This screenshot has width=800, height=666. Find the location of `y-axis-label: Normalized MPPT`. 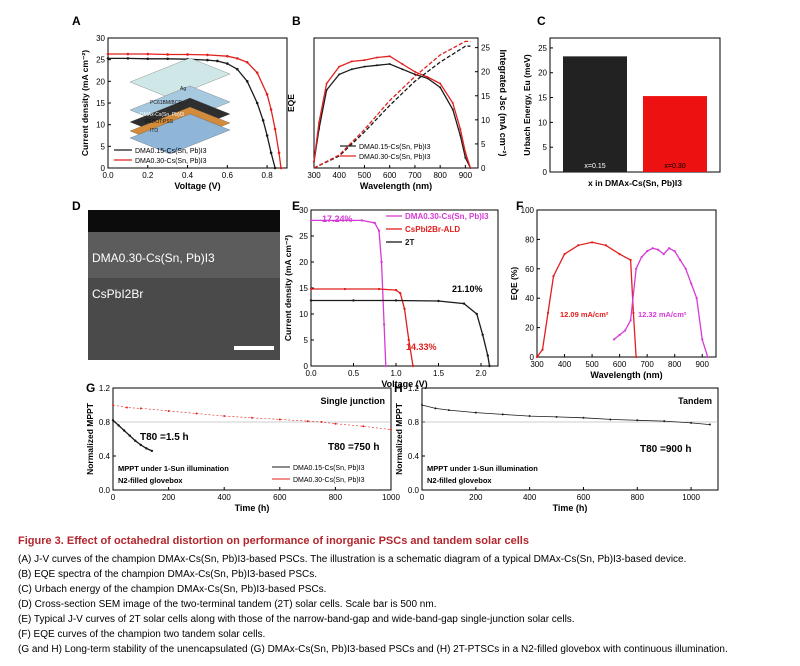

y-axis-label: Normalized MPPT is located at coordinates (90, 438).